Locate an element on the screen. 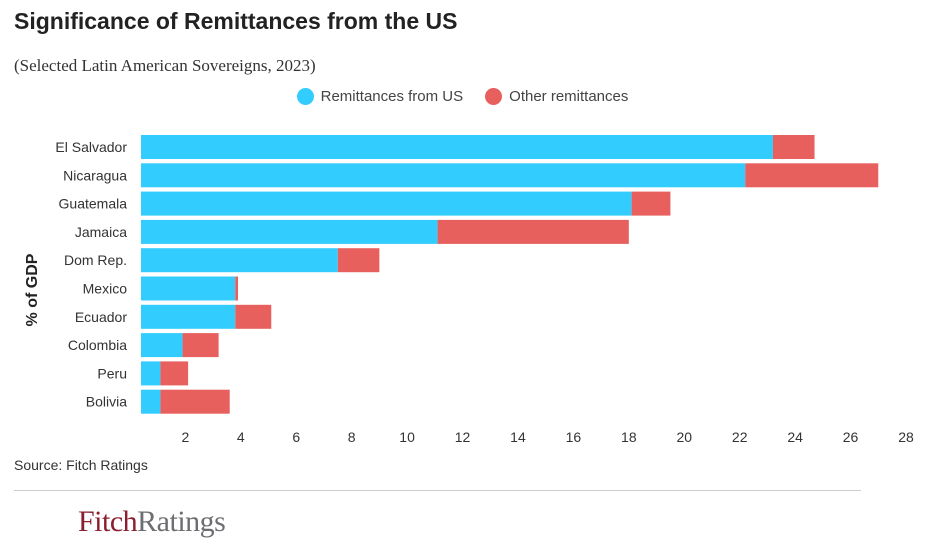 This screenshot has height=544, width=925. x-tick-label: 10 is located at coordinates (407, 437).